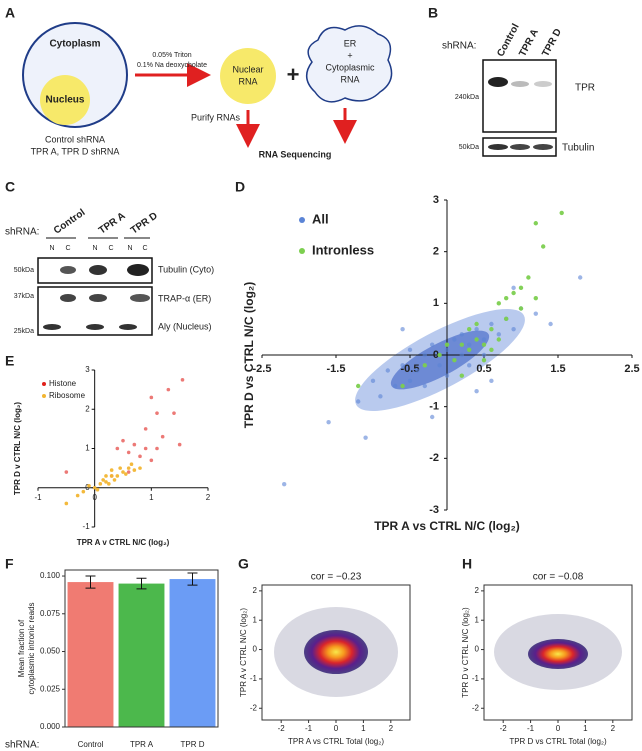  I want to click on label: Nuclear, so click(247, 69).